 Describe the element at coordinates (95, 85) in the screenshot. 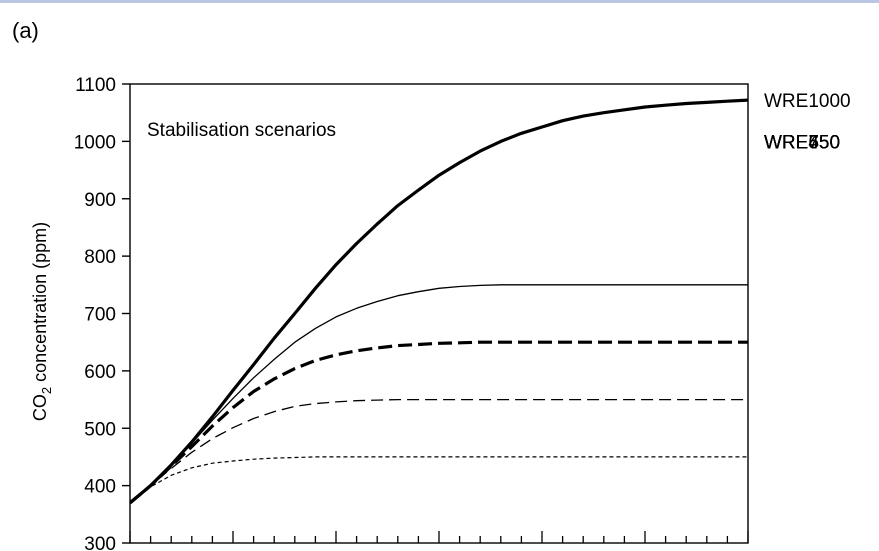

I see `y-tick-label: 1100` at that location.